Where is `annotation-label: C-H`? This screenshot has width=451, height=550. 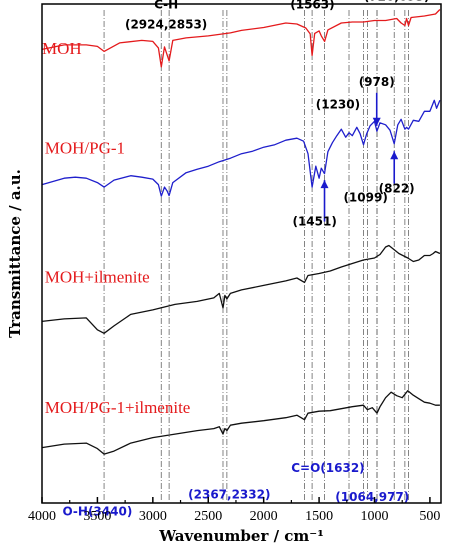 annotation-label: C-H is located at coordinates (166, 5).